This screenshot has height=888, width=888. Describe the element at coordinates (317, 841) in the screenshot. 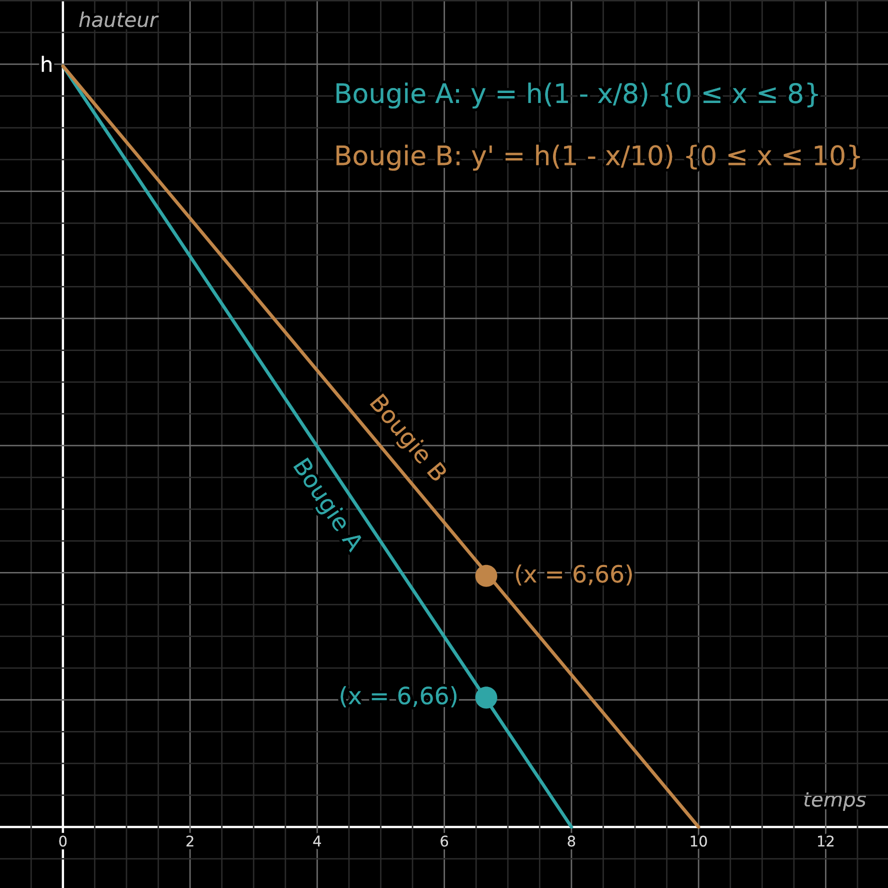

I see `x-tick-label: 4` at that location.